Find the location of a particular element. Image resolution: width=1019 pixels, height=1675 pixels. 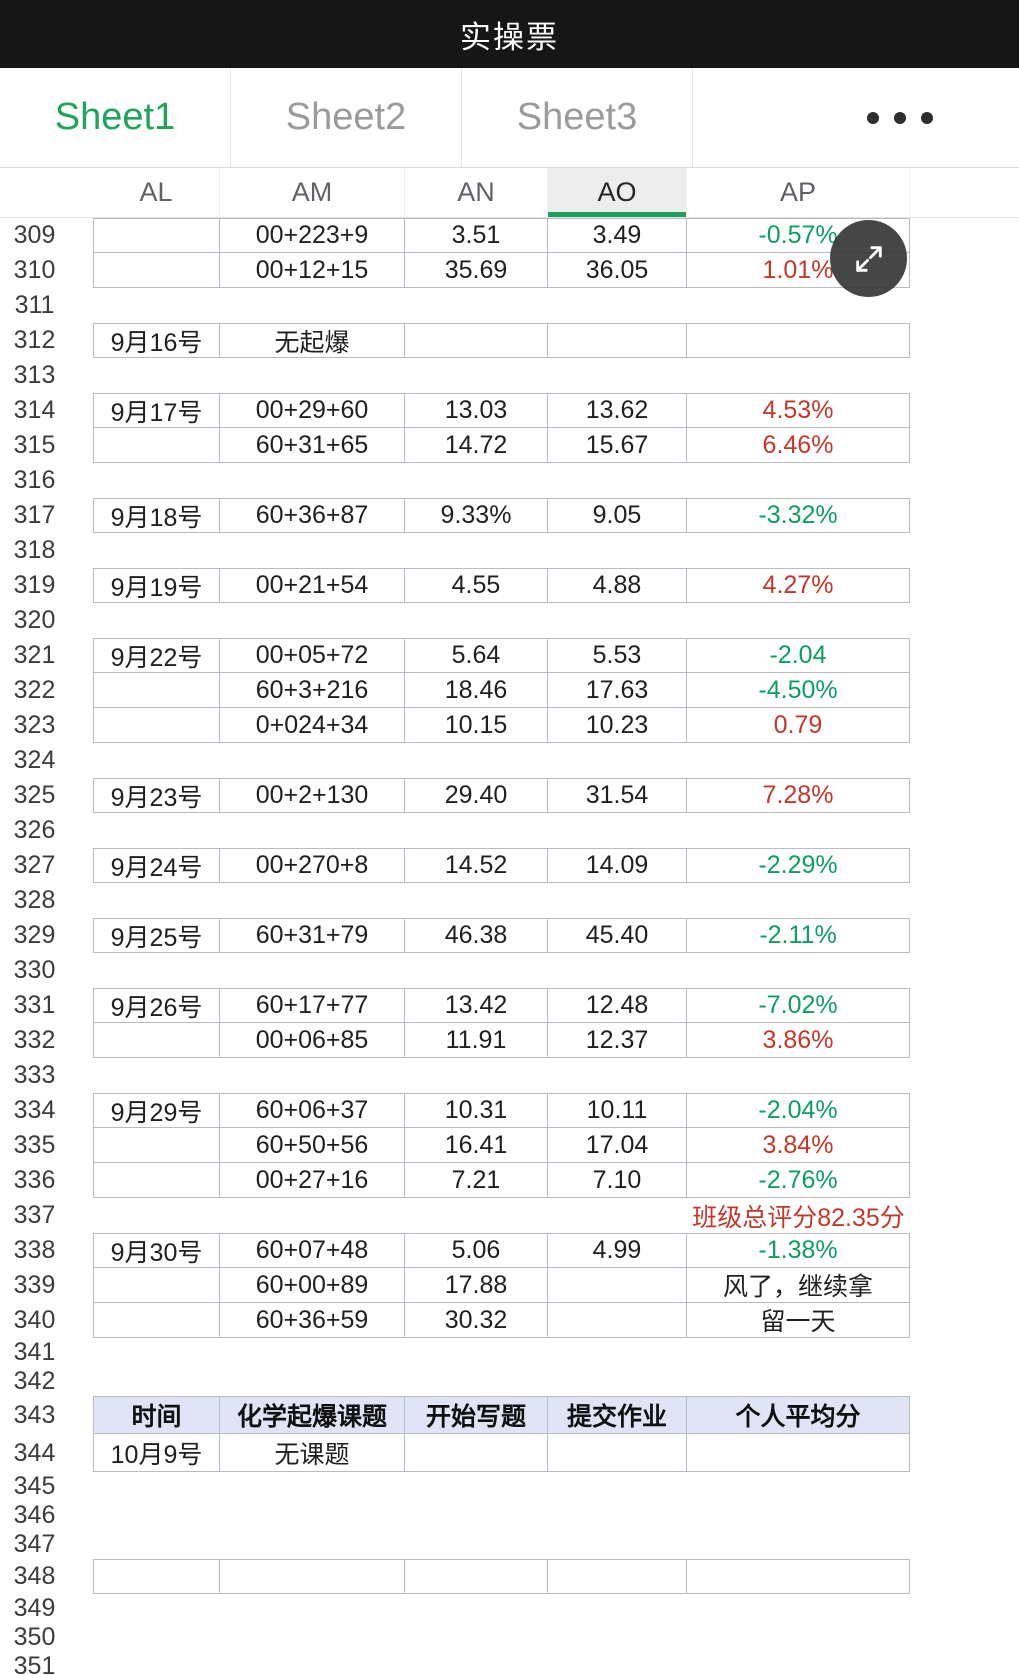

cell: 班级总评分82.35分 is located at coordinates (798, 1217).